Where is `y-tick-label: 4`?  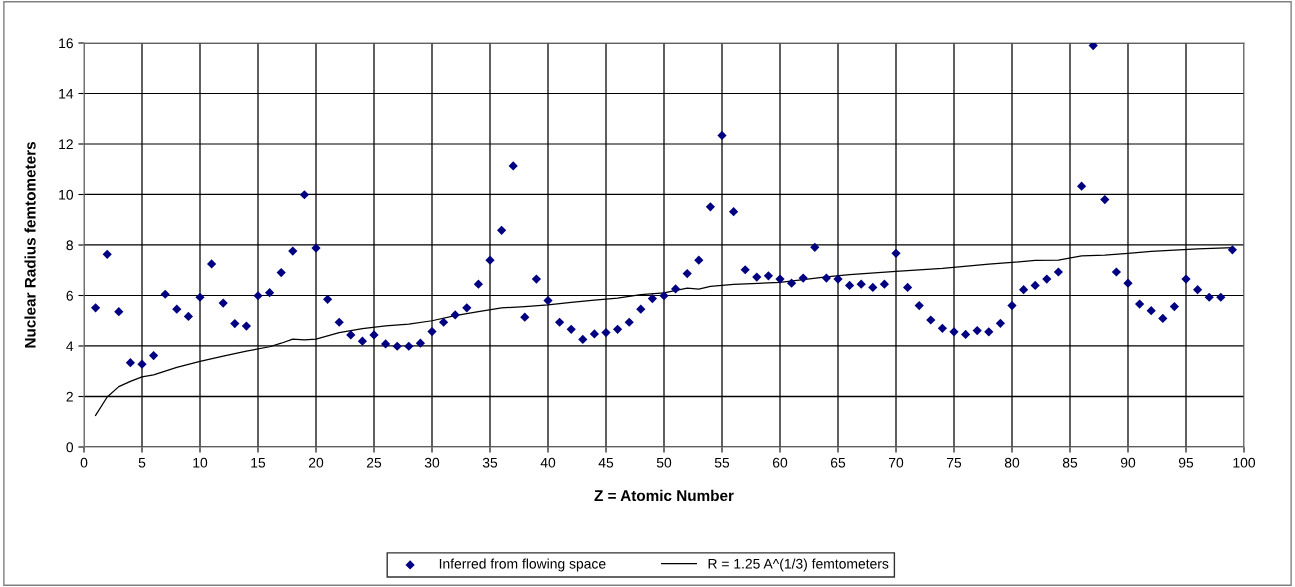 y-tick-label: 4 is located at coordinates (70, 346).